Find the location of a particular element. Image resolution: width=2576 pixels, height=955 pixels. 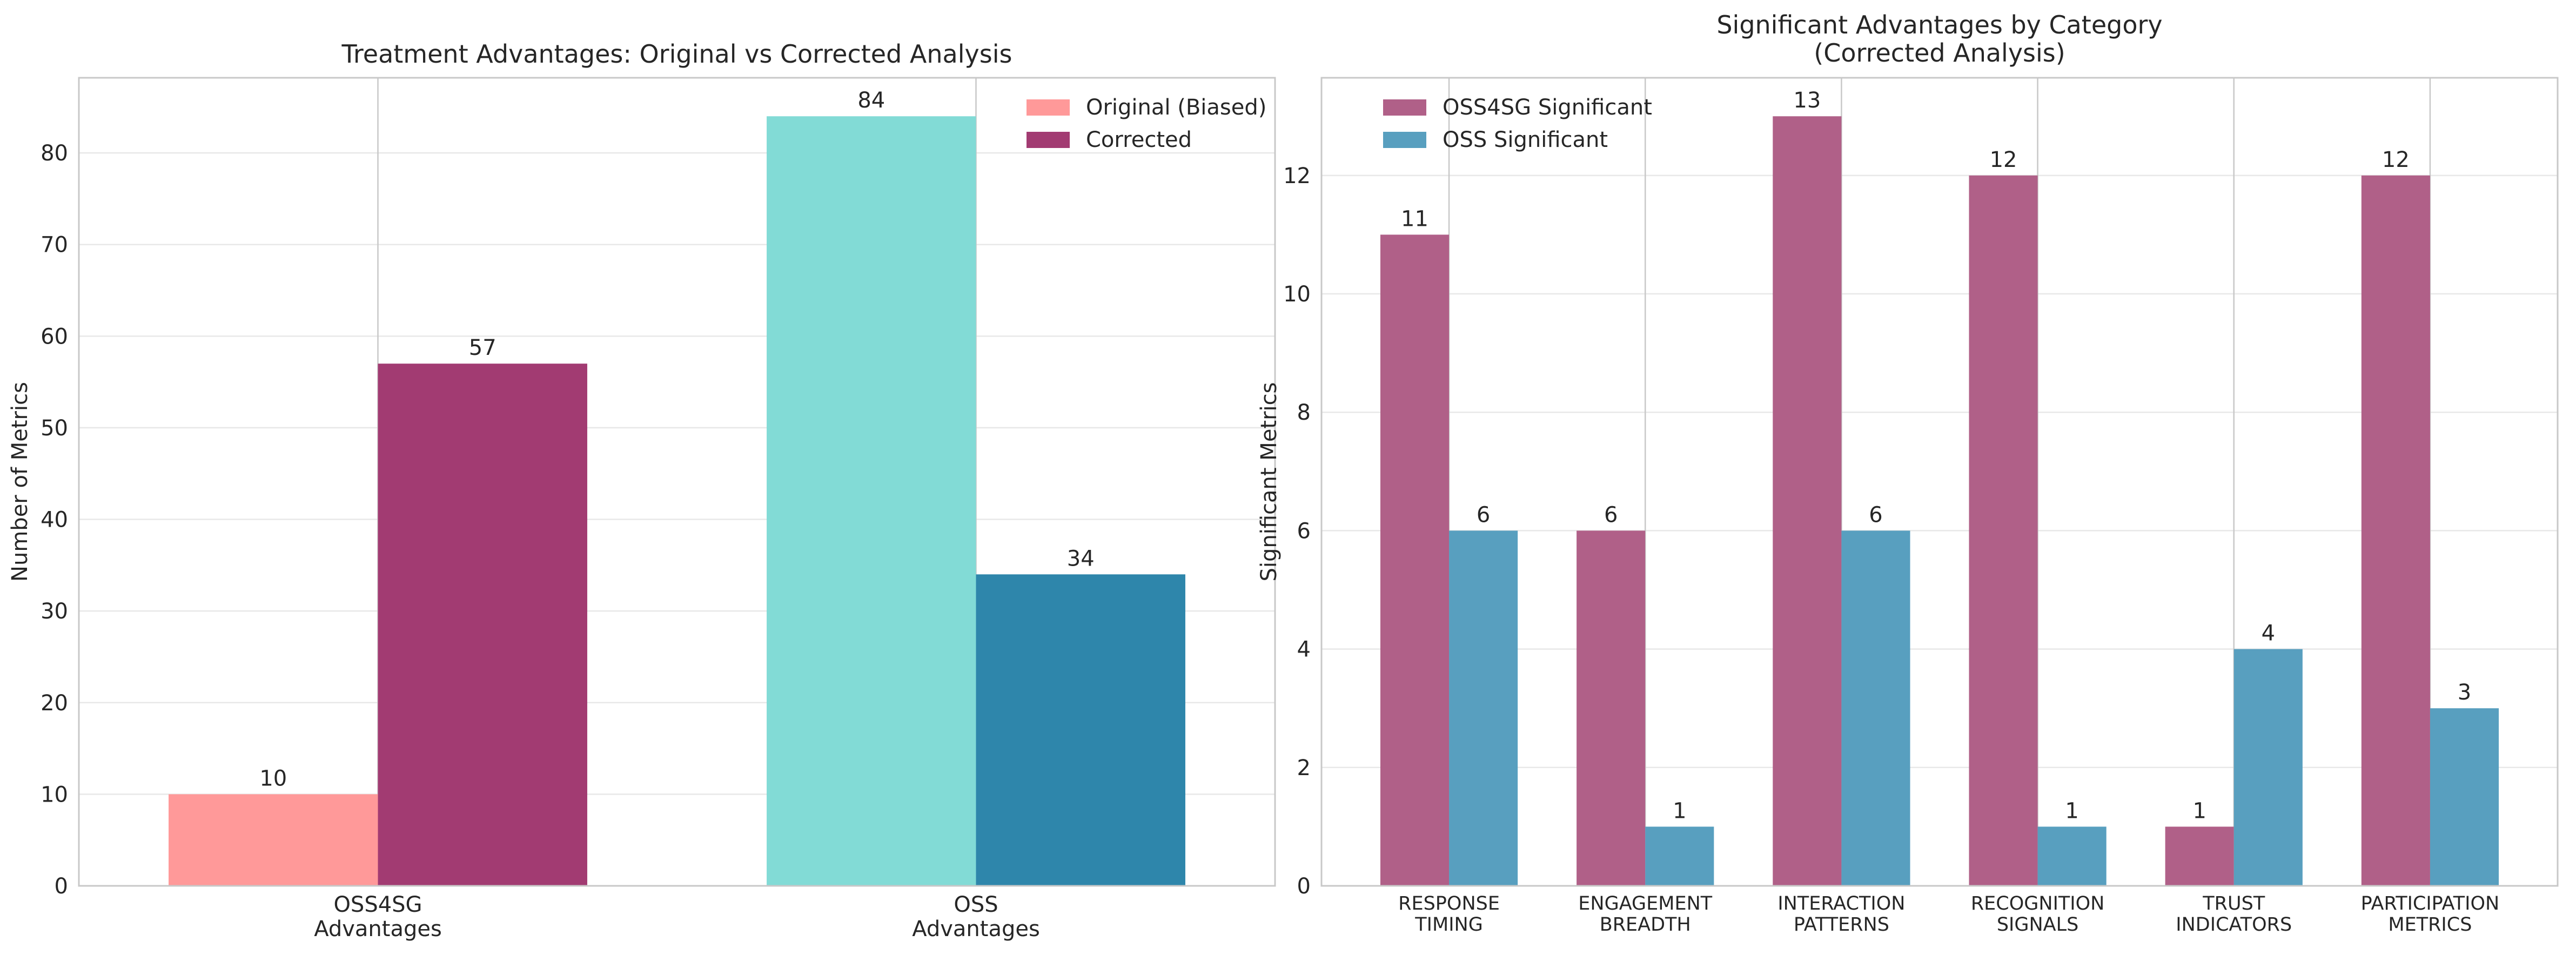

legend-label: Original (Biased) is located at coordinates (1176, 107).